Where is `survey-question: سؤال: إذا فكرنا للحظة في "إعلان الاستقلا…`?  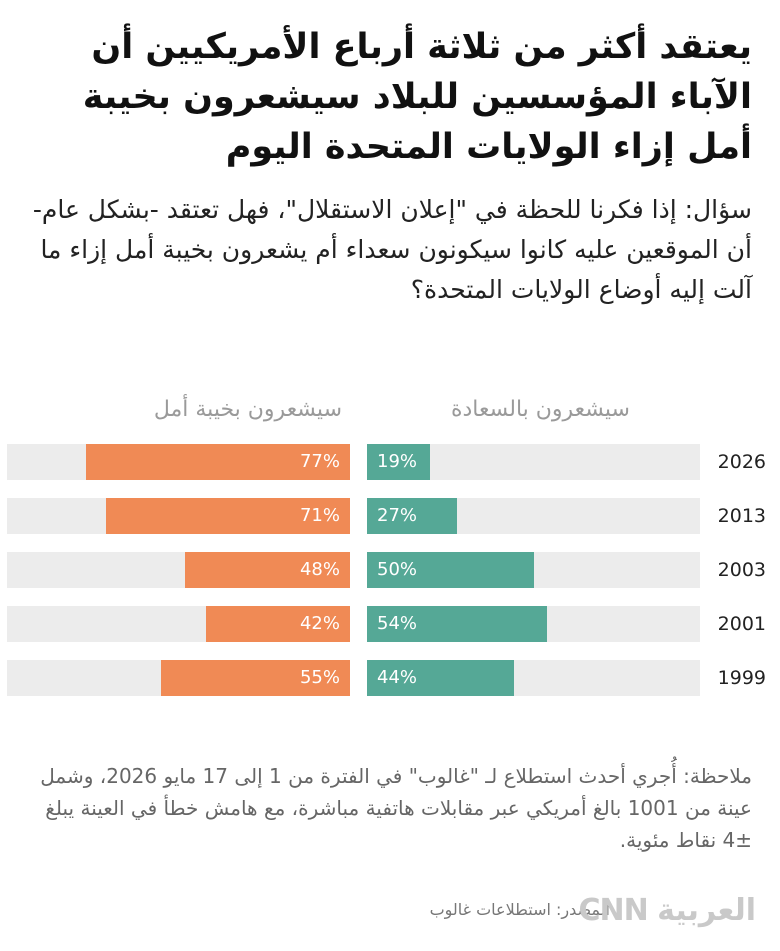 survey-question: سؤال: إذا فكرنا للحظة في "إعلان الاستقلا… is located at coordinates (392, 249).